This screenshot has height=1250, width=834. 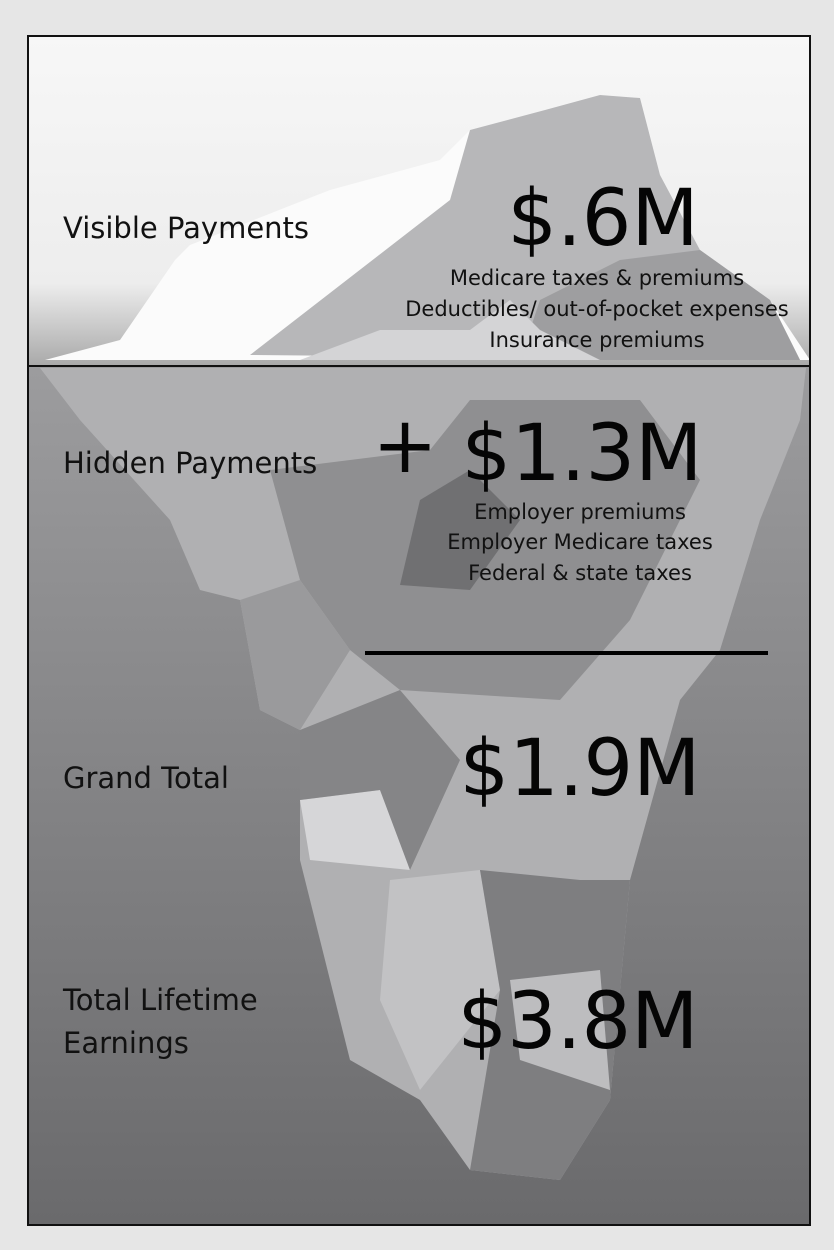 What do you see at coordinates (186, 228) in the screenshot?
I see `section-label: Visible Payments` at bounding box center [186, 228].